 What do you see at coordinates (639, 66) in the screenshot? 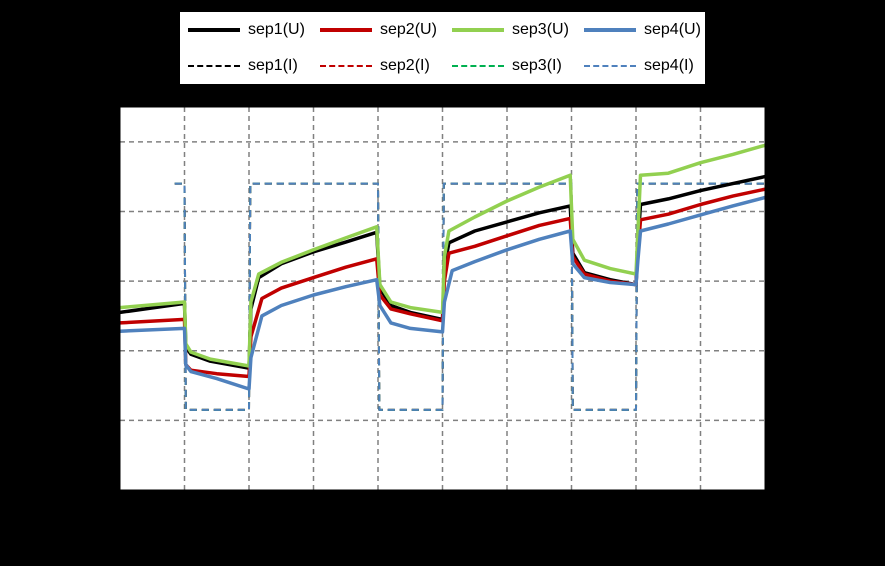
I see `legend-item: sep4(I)` at bounding box center [639, 66].